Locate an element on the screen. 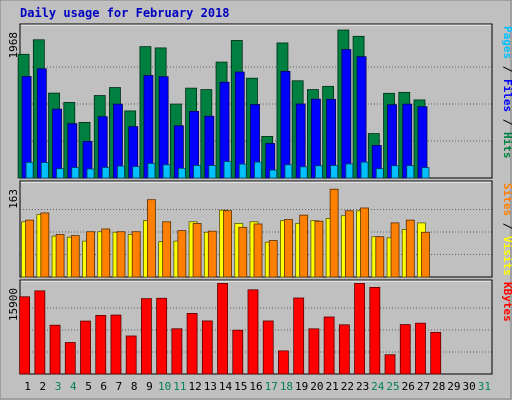 The image size is (512, 400). panel-kbytes-ymax-label: 15900 is located at coordinates (13, 304).